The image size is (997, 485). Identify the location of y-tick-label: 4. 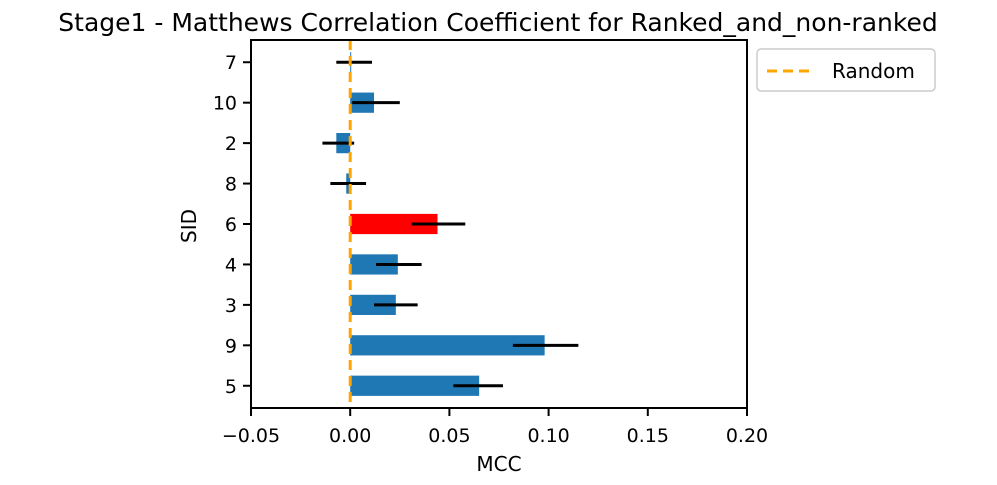
(231, 265).